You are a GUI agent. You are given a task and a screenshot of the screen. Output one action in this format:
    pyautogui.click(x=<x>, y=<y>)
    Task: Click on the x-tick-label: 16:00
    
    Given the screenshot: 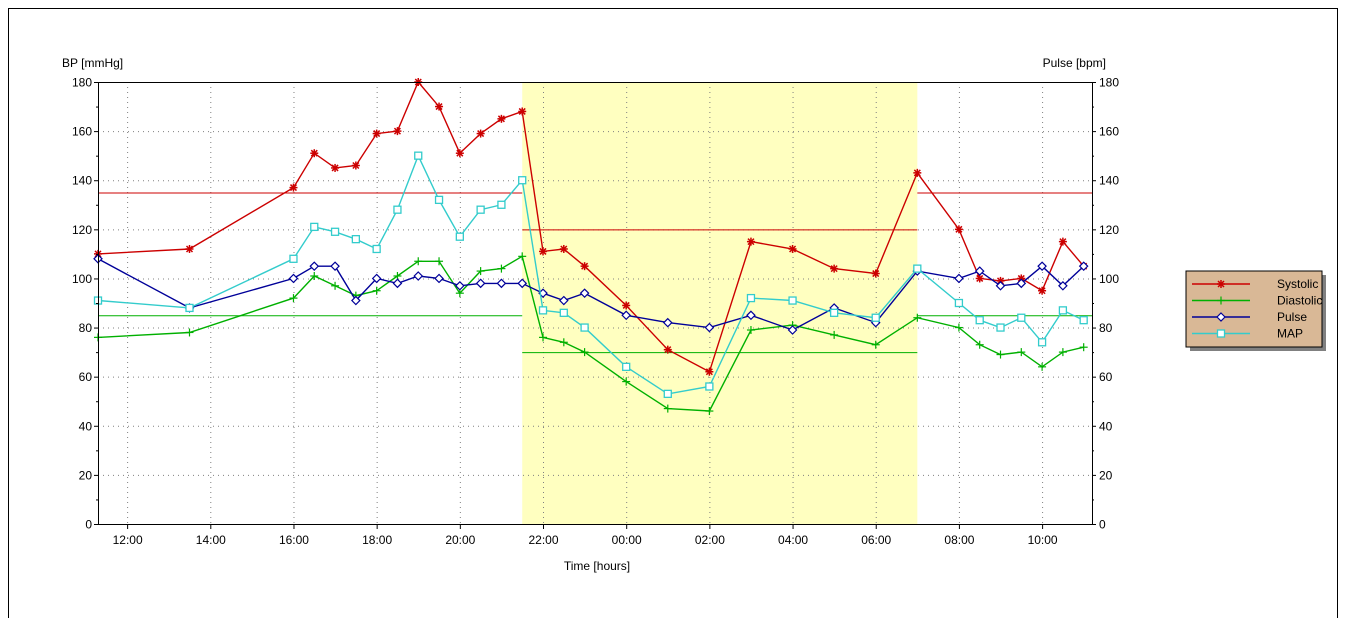 What is the action you would take?
    pyautogui.click(x=294, y=540)
    